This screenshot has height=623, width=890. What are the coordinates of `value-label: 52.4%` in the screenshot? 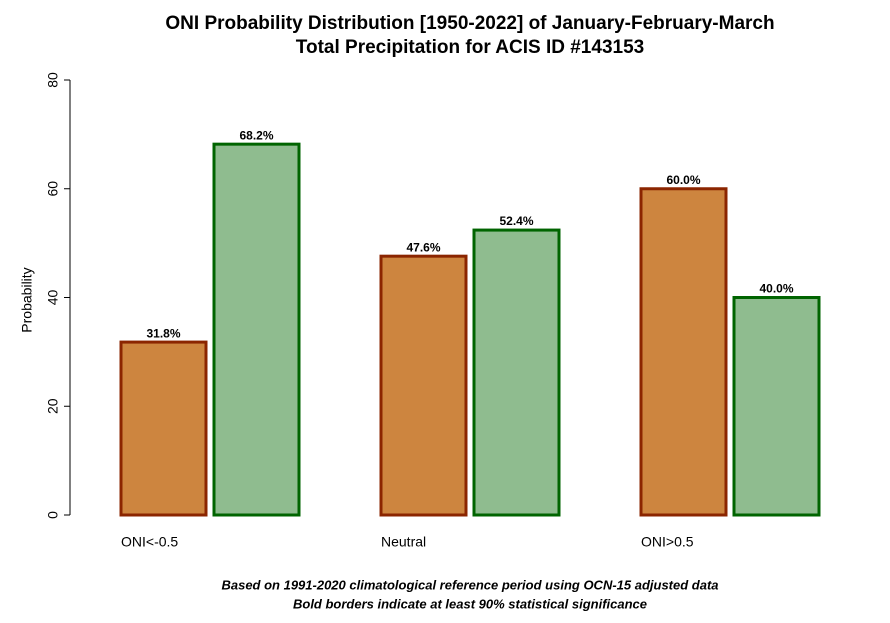 It's located at (516, 221).